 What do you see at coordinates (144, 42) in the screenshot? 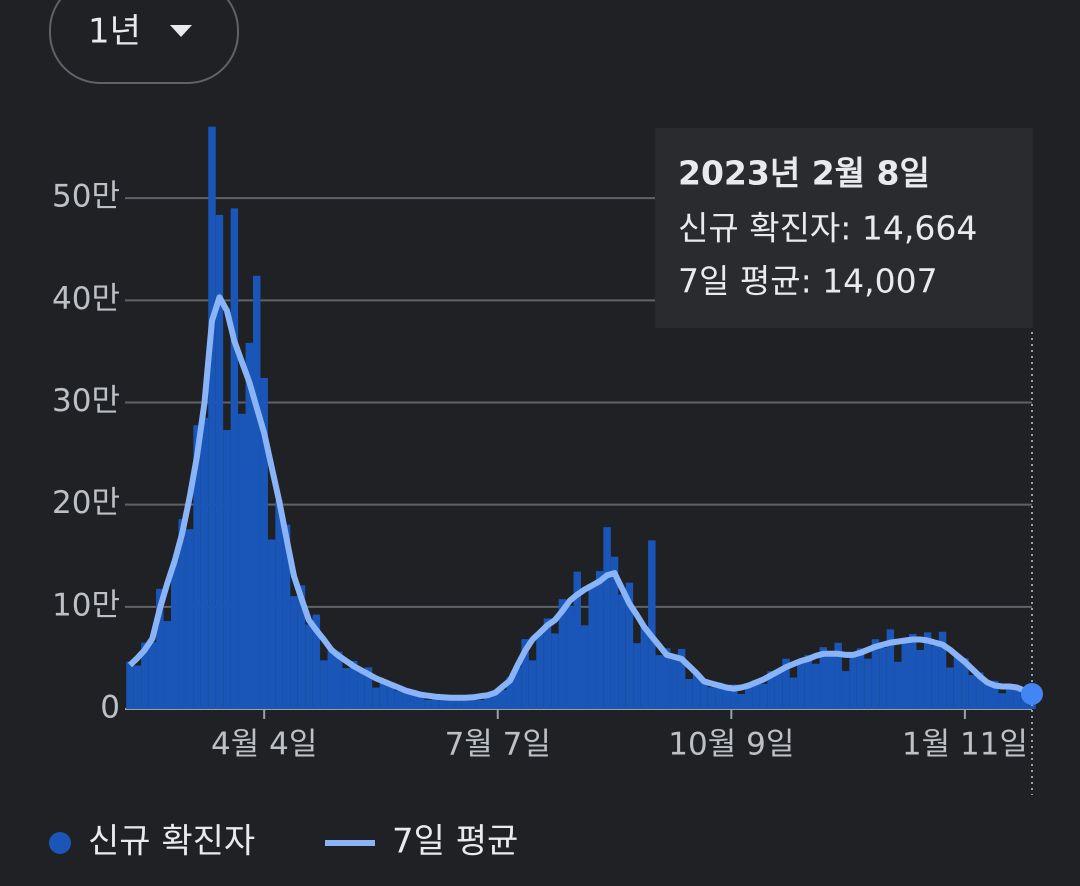
I see `range-button` at bounding box center [144, 42].